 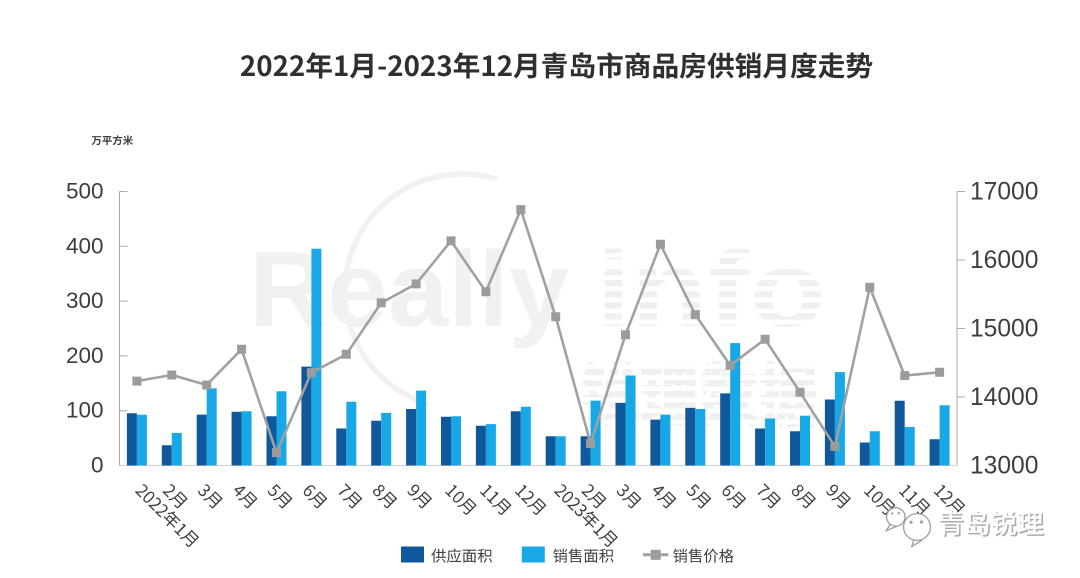 What do you see at coordinates (1004, 192) in the screenshot?
I see `svg-text: 17000` at bounding box center [1004, 192].